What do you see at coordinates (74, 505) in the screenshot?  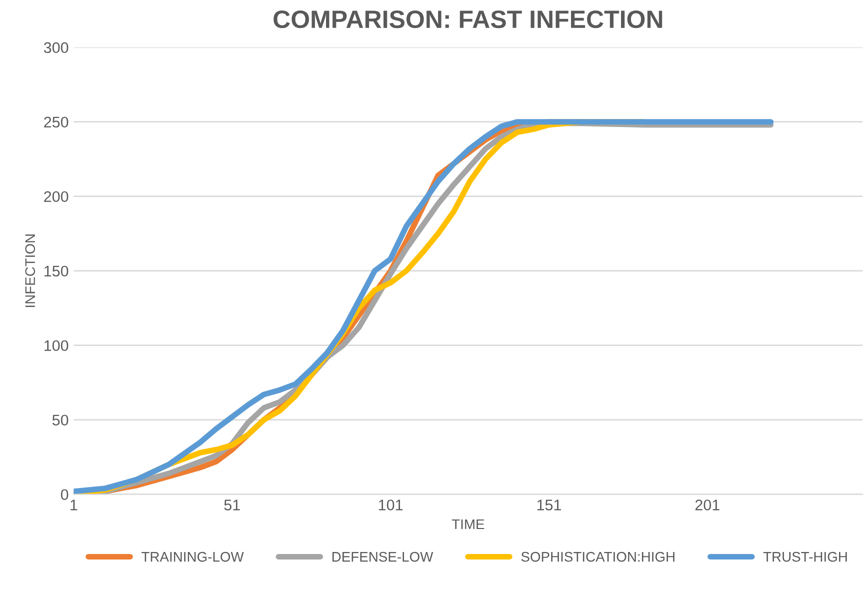 I see `x-tick-label: 1` at bounding box center [74, 505].